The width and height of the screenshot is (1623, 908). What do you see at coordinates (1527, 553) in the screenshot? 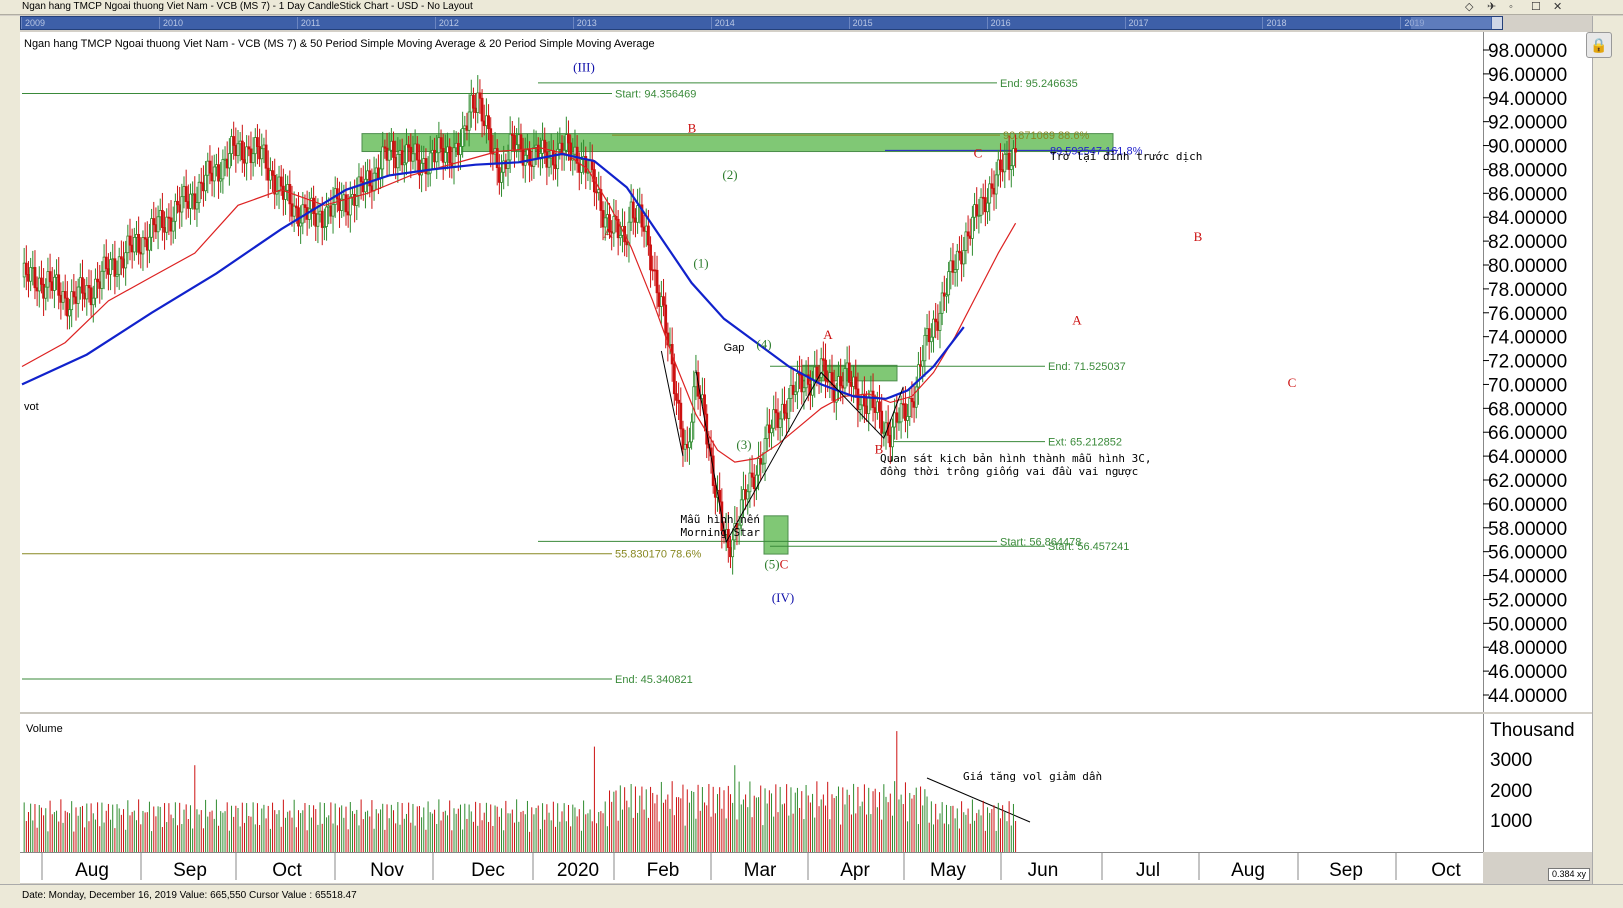
I see `price-tick-label: 56.00000` at bounding box center [1527, 553].